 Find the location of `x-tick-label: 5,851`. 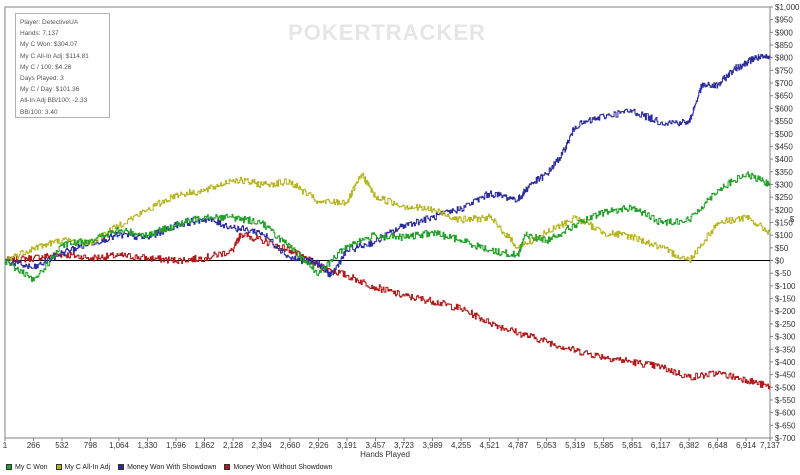

x-tick-label: 5,851 is located at coordinates (632, 445).